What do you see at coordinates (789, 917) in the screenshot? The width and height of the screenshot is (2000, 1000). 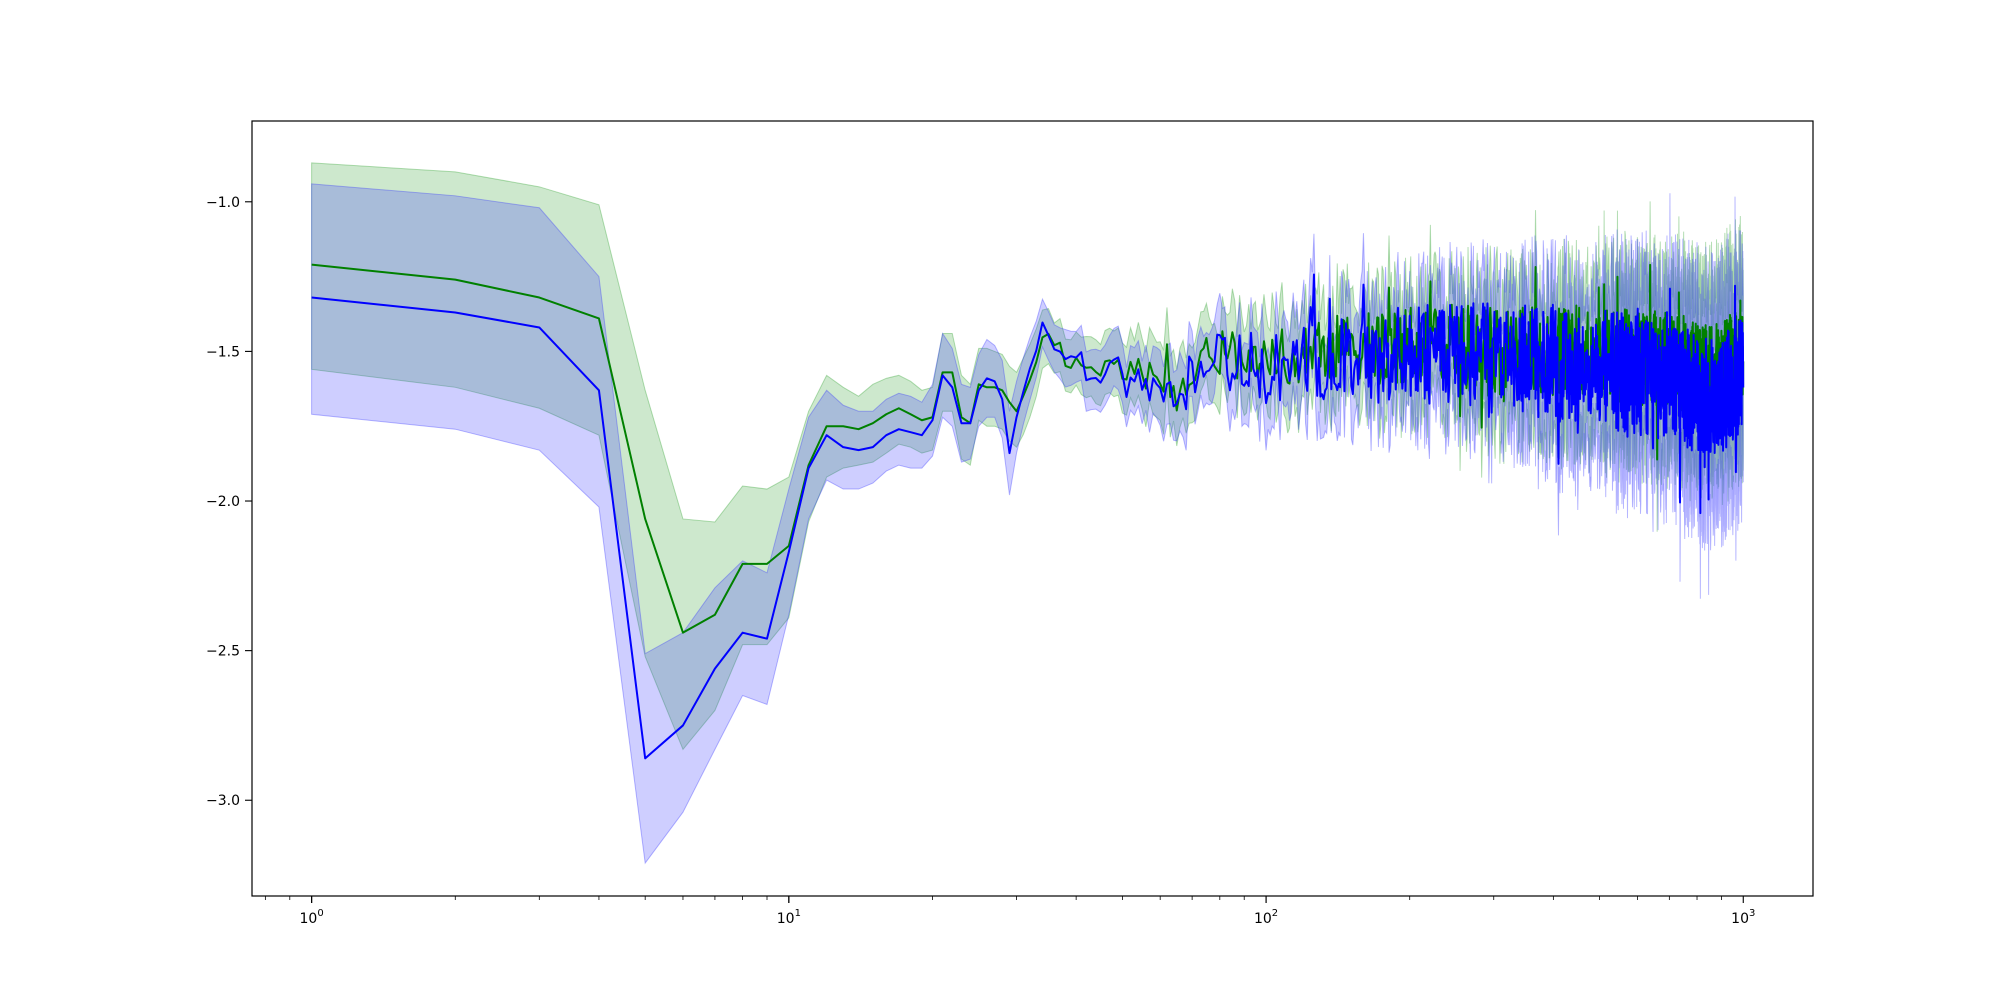 I see `x-tick-label: 10¹` at bounding box center [789, 917].